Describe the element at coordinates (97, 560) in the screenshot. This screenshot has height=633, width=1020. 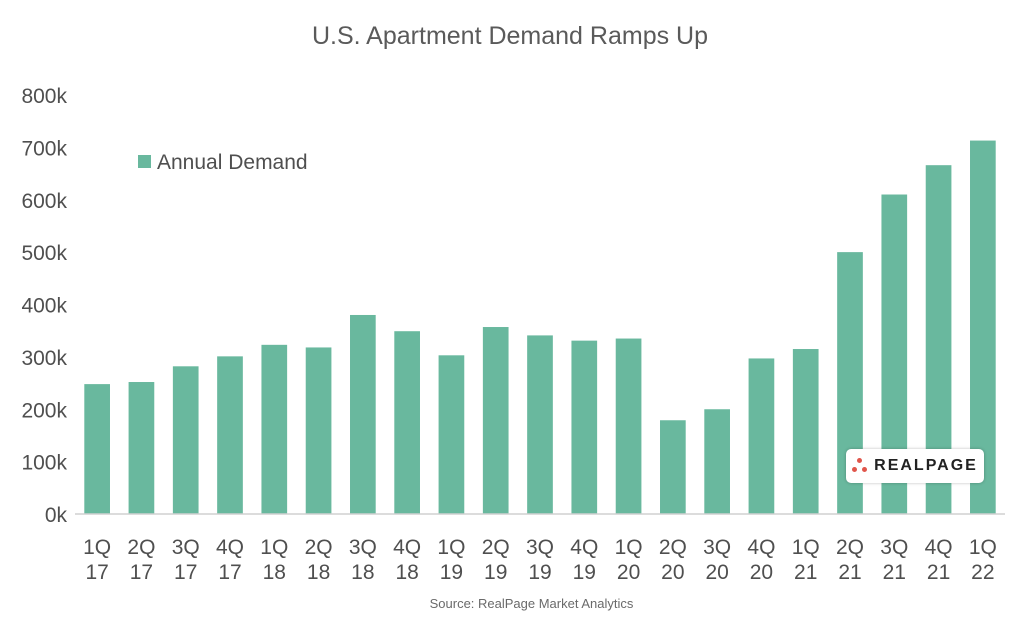
I see `x-tick-label: 1Q 17` at that location.